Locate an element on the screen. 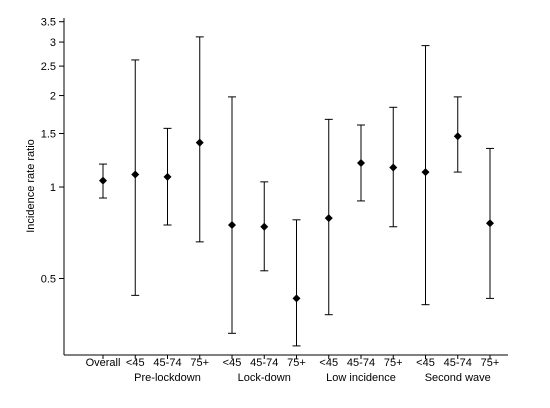 Image resolution: width=550 pixels, height=408 pixels. x-category-label: Overall is located at coordinates (103, 363).